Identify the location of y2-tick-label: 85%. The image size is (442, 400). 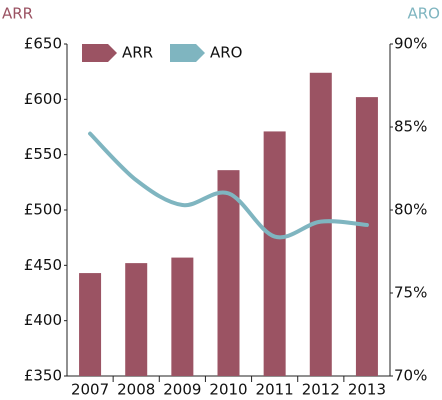
(410, 127).